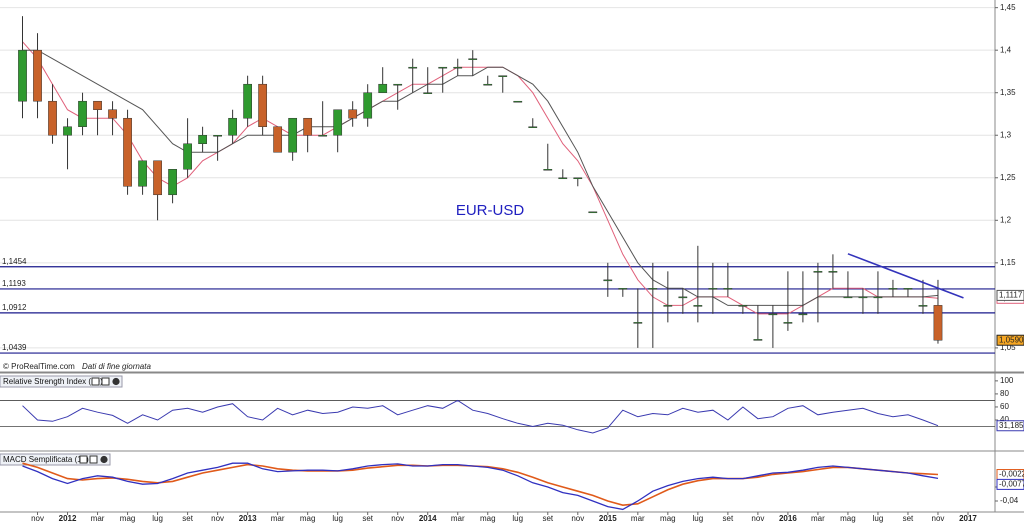  Describe the element at coordinates (1008, 347) in the screenshot. I see `y-tick-label: 1,05` at that location.